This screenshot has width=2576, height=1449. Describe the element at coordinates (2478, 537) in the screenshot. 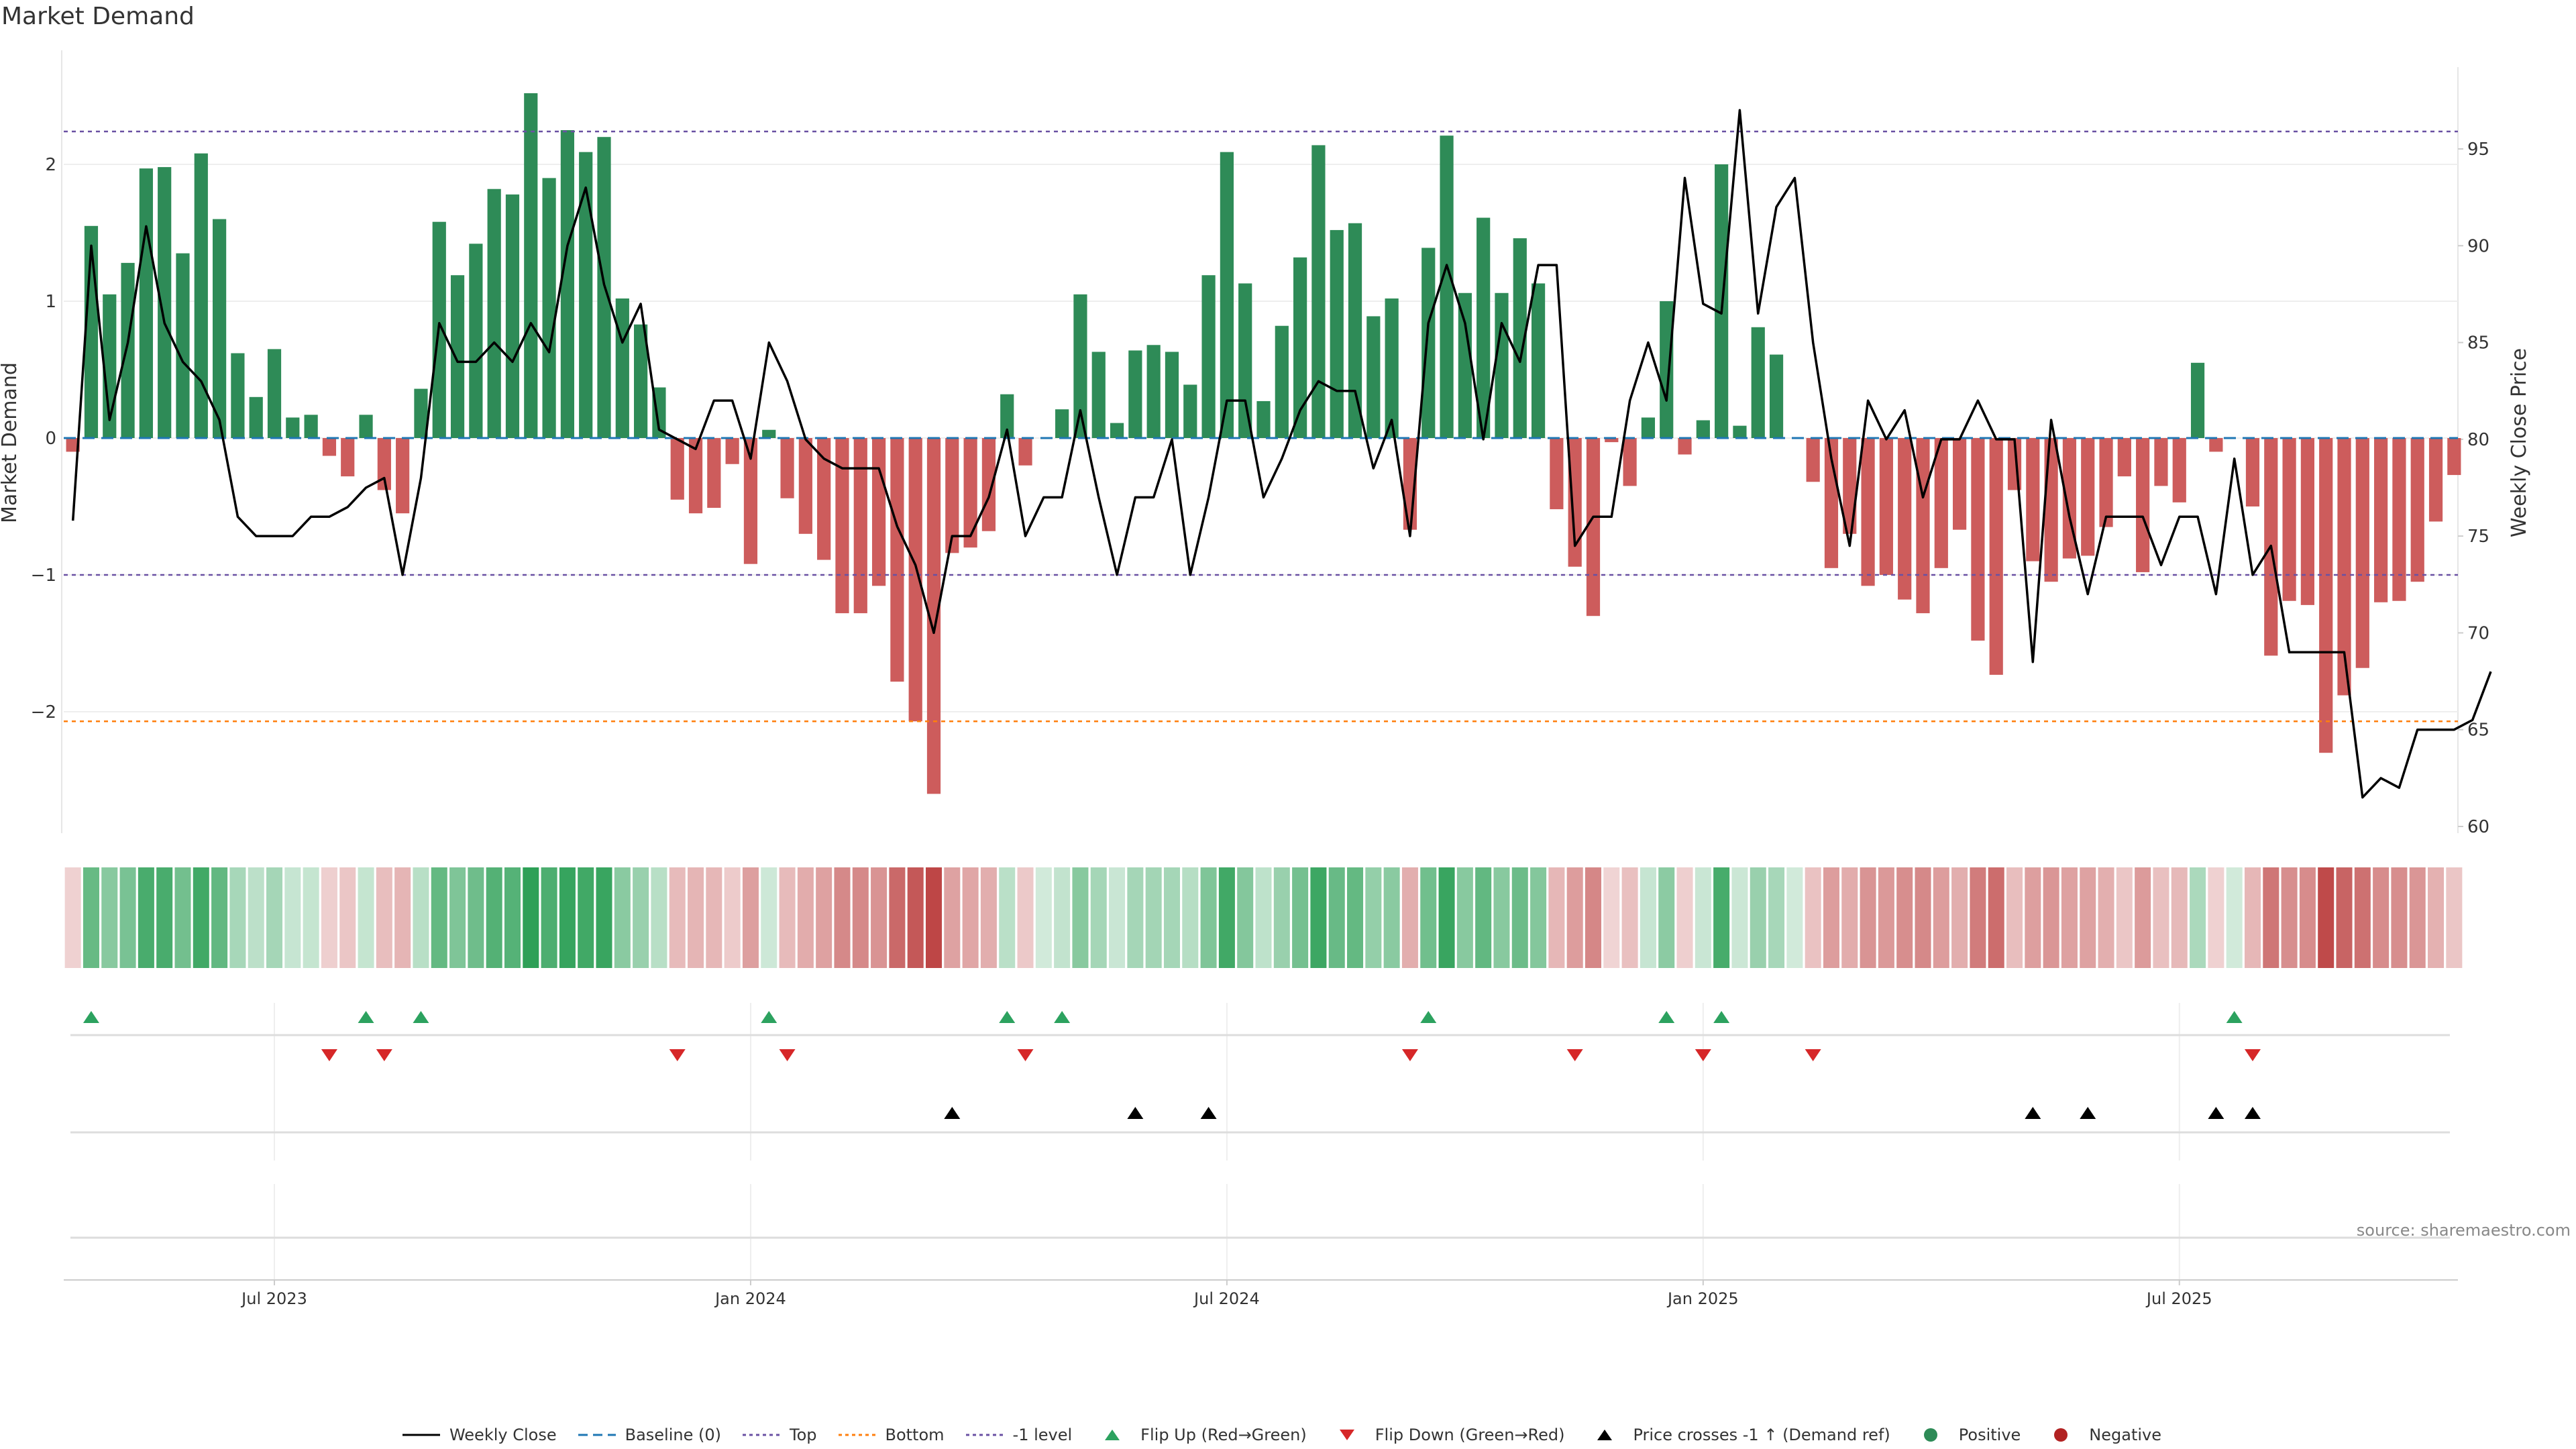

I see `y2-tick-label: 75` at that location.